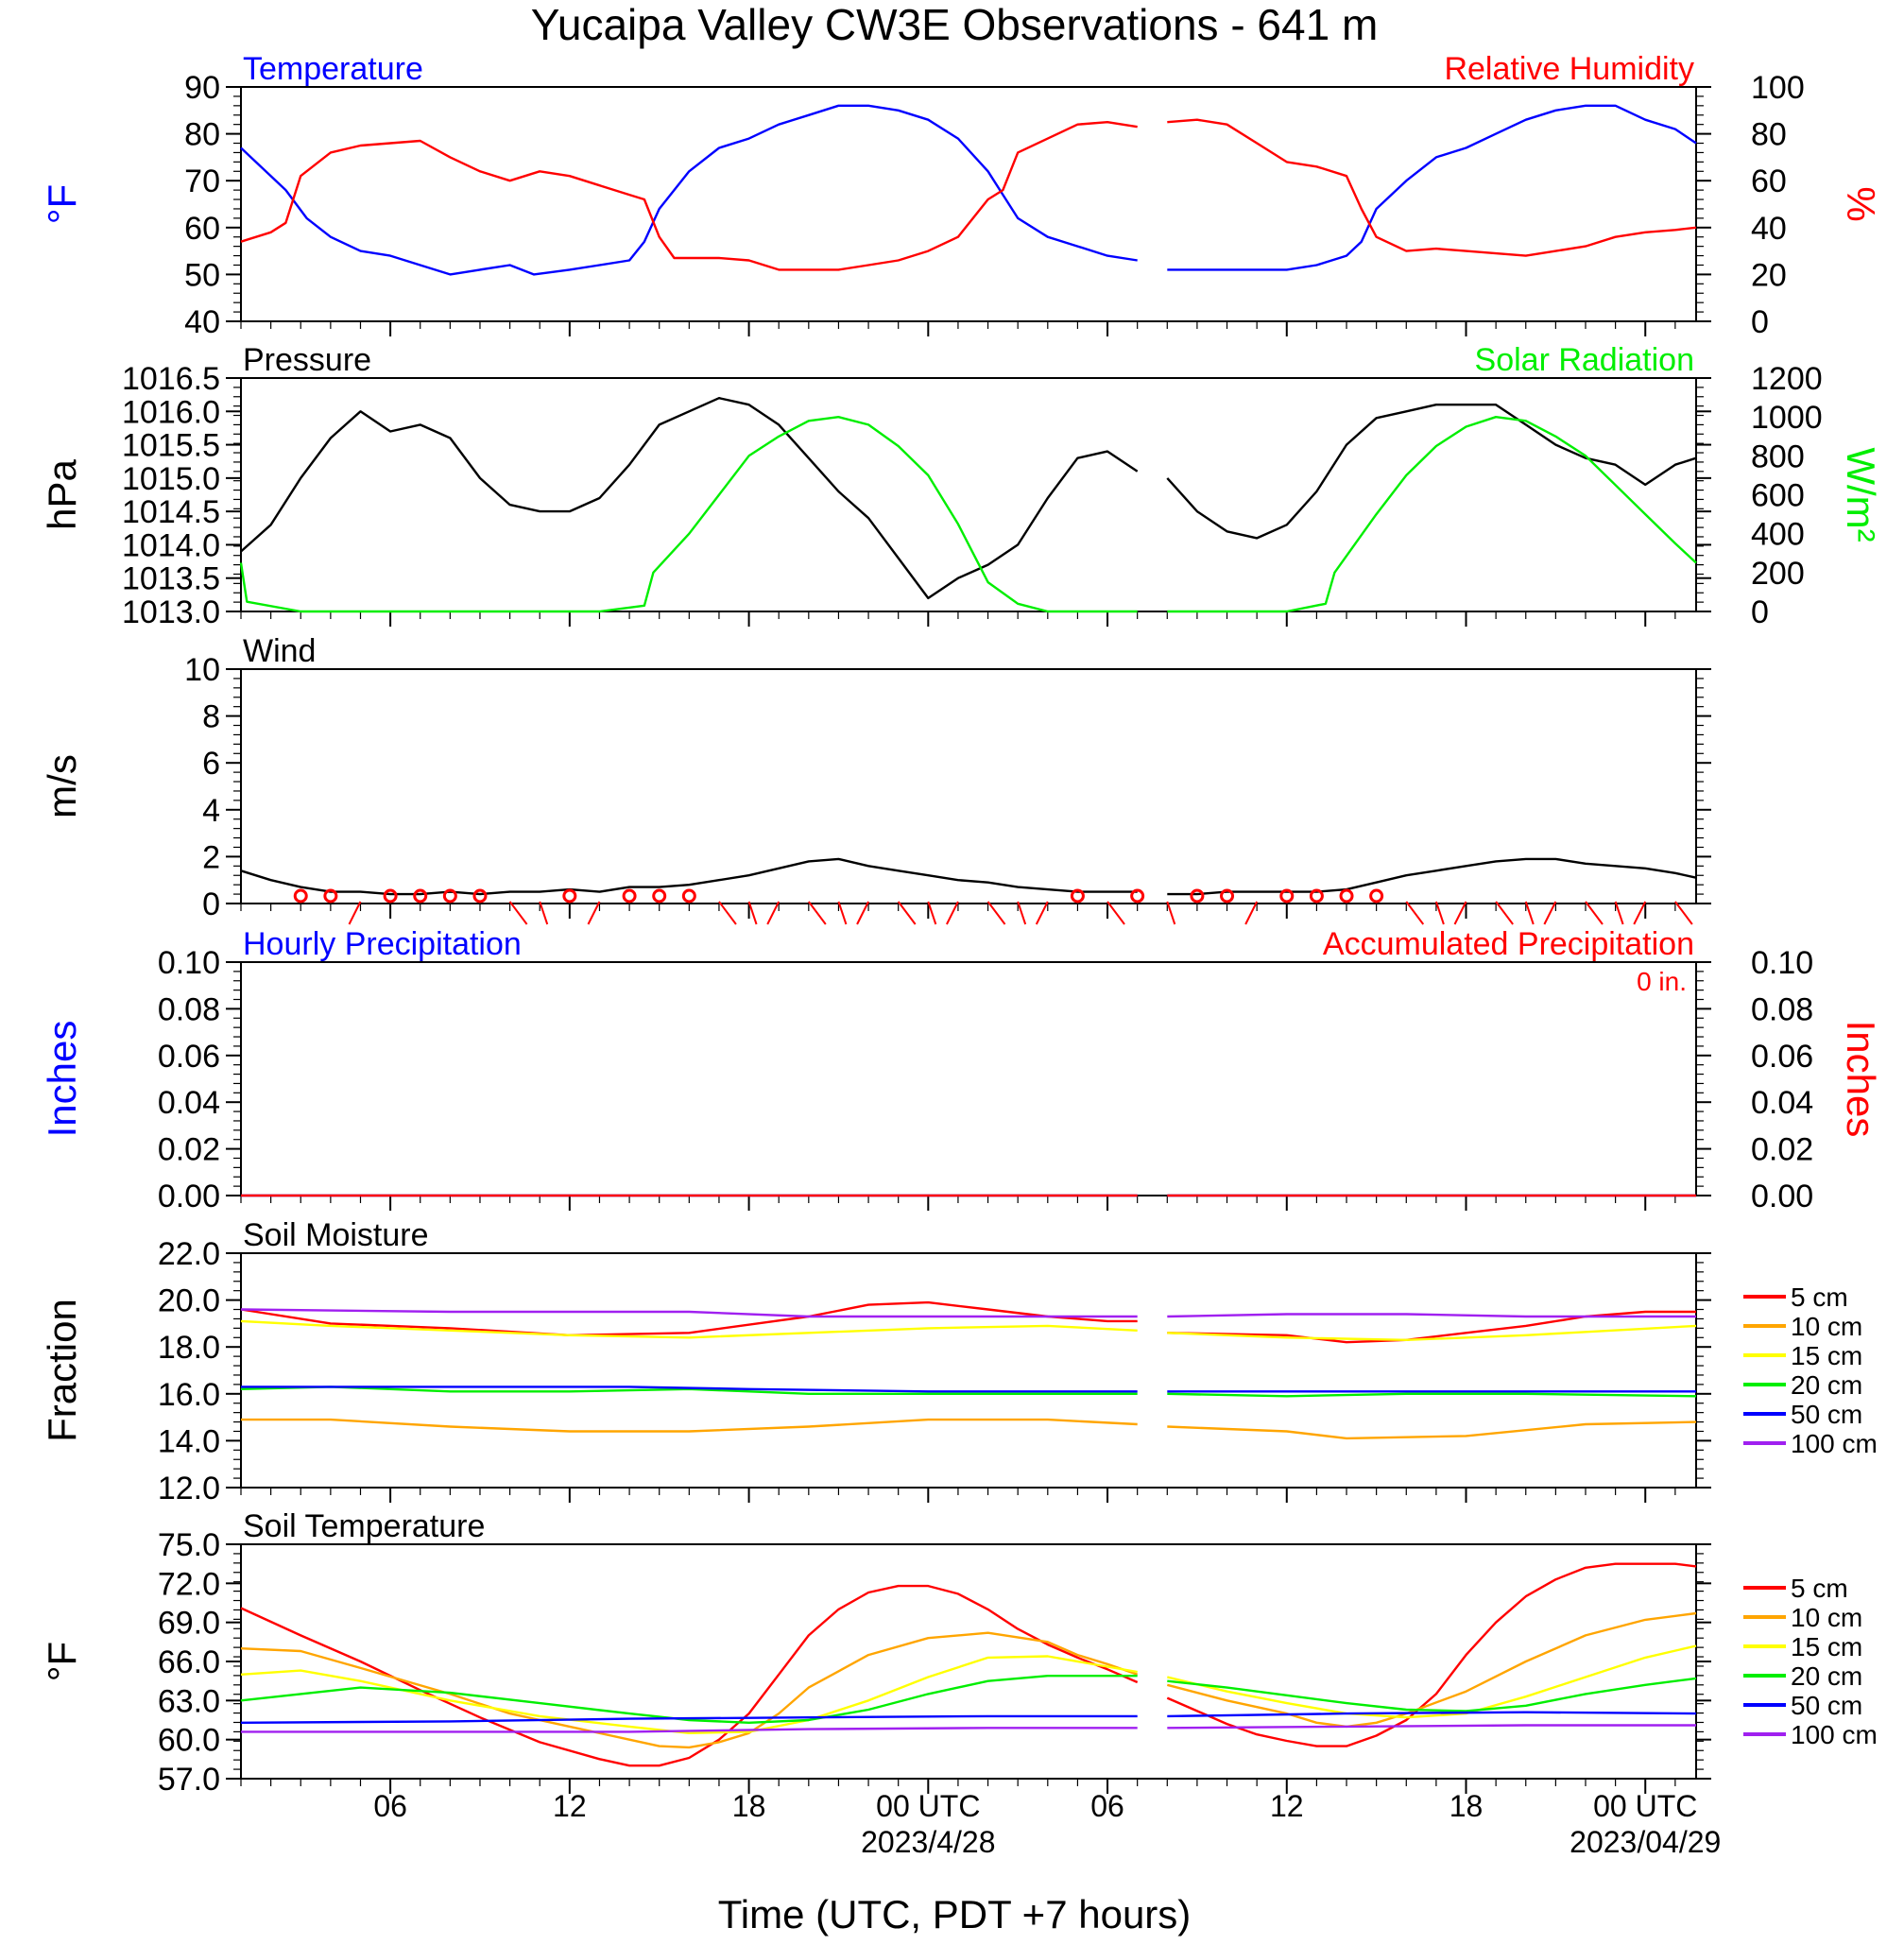 The width and height of the screenshot is (1904, 1945). What do you see at coordinates (1778, 88) in the screenshot?
I see `y2-tick-label: 100` at bounding box center [1778, 88].